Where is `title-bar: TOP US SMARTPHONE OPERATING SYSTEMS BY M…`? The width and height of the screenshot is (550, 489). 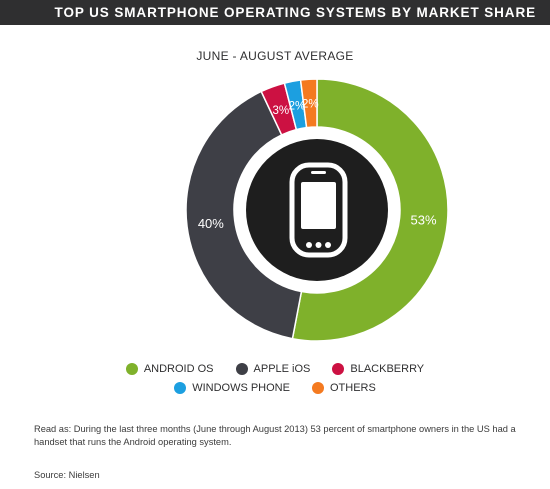 title-bar: TOP US SMARTPHONE OPERATING SYSTEMS BY M… is located at coordinates (275, 12).